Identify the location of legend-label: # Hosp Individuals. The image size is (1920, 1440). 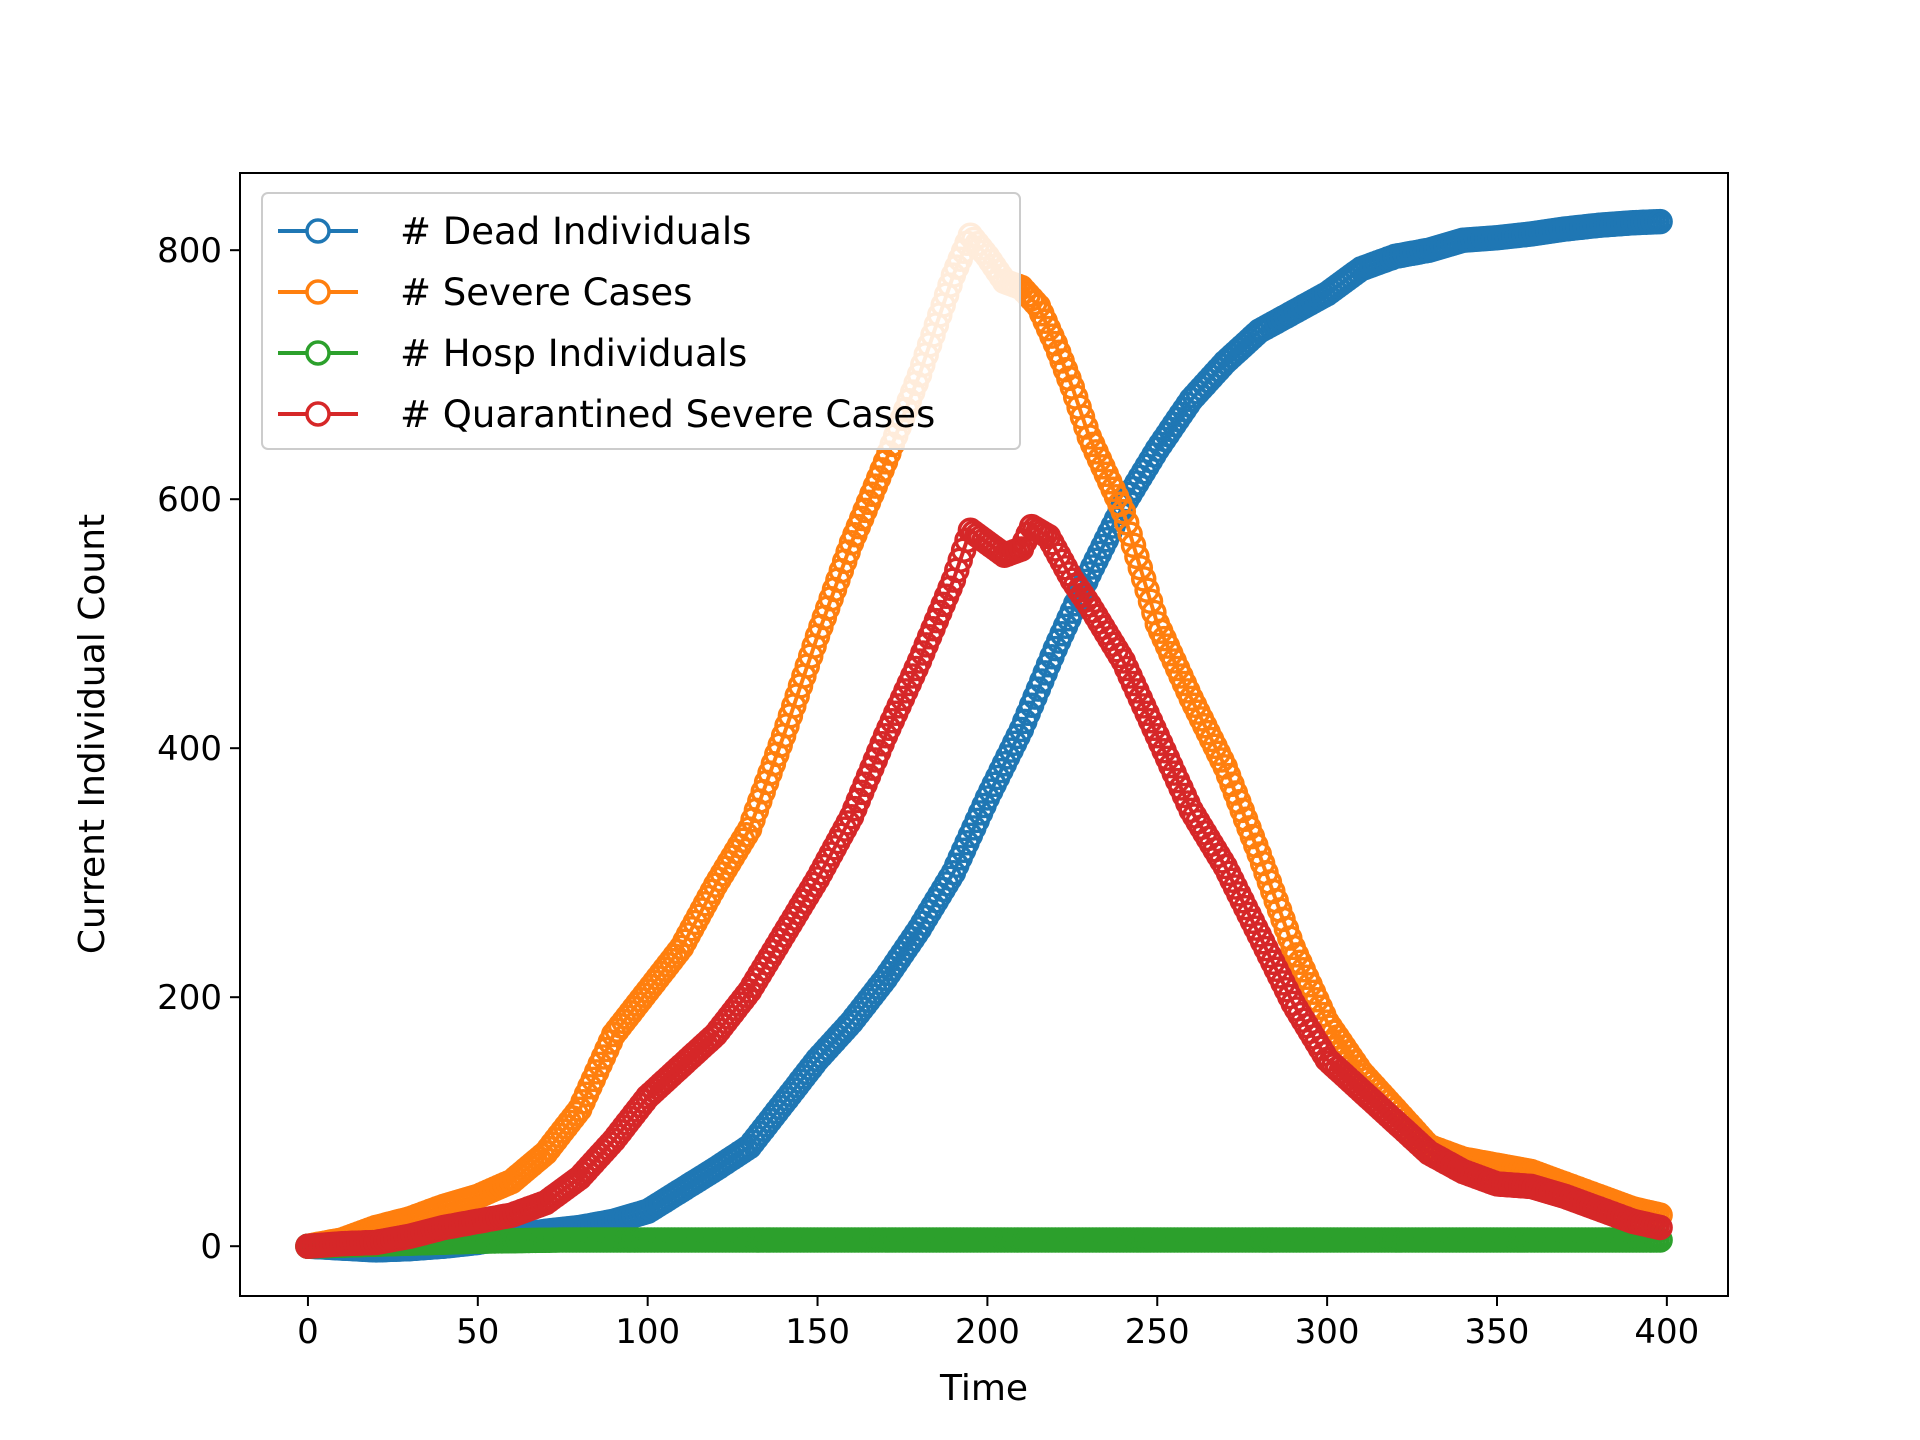
(573, 353).